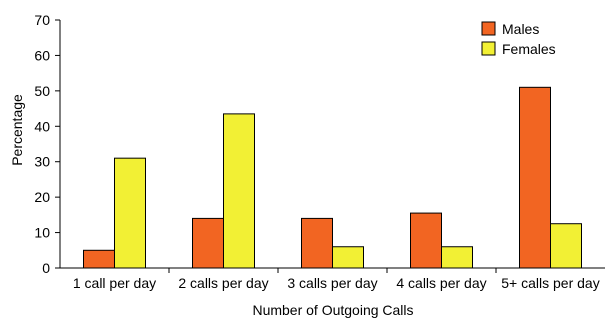 The height and width of the screenshot is (320, 607). I want to click on x-tick-label: 4 calls per day, so click(441, 283).